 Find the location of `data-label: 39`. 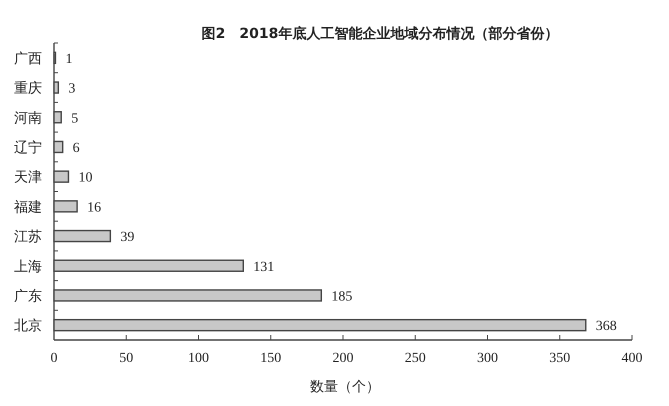

data-label: 39 is located at coordinates (127, 238).